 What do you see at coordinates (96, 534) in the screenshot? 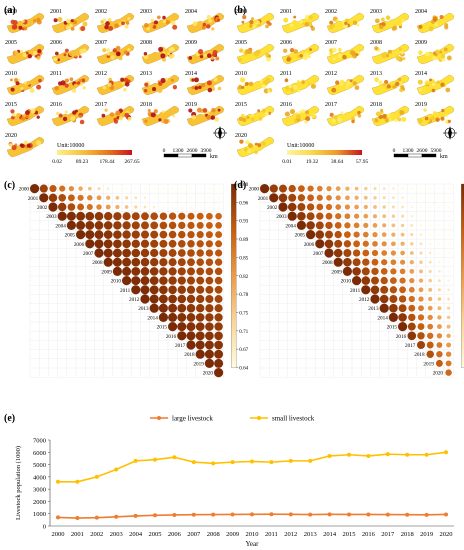
I see `x-tick-label: 2002` at bounding box center [96, 534].